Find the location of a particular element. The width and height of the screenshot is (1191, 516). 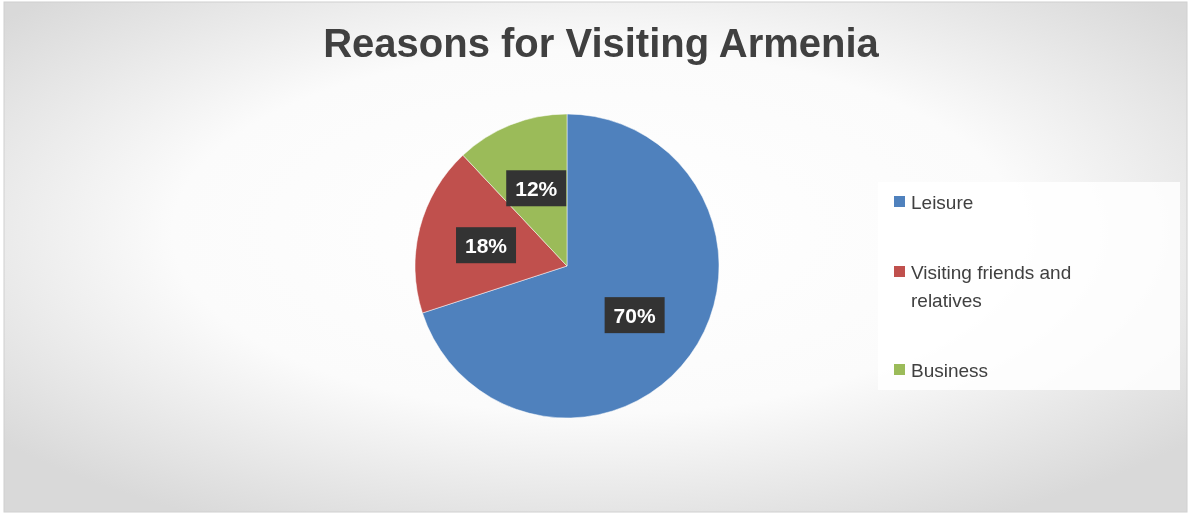

chart-title: Reasons for Visiting Armenia is located at coordinates (601, 43).